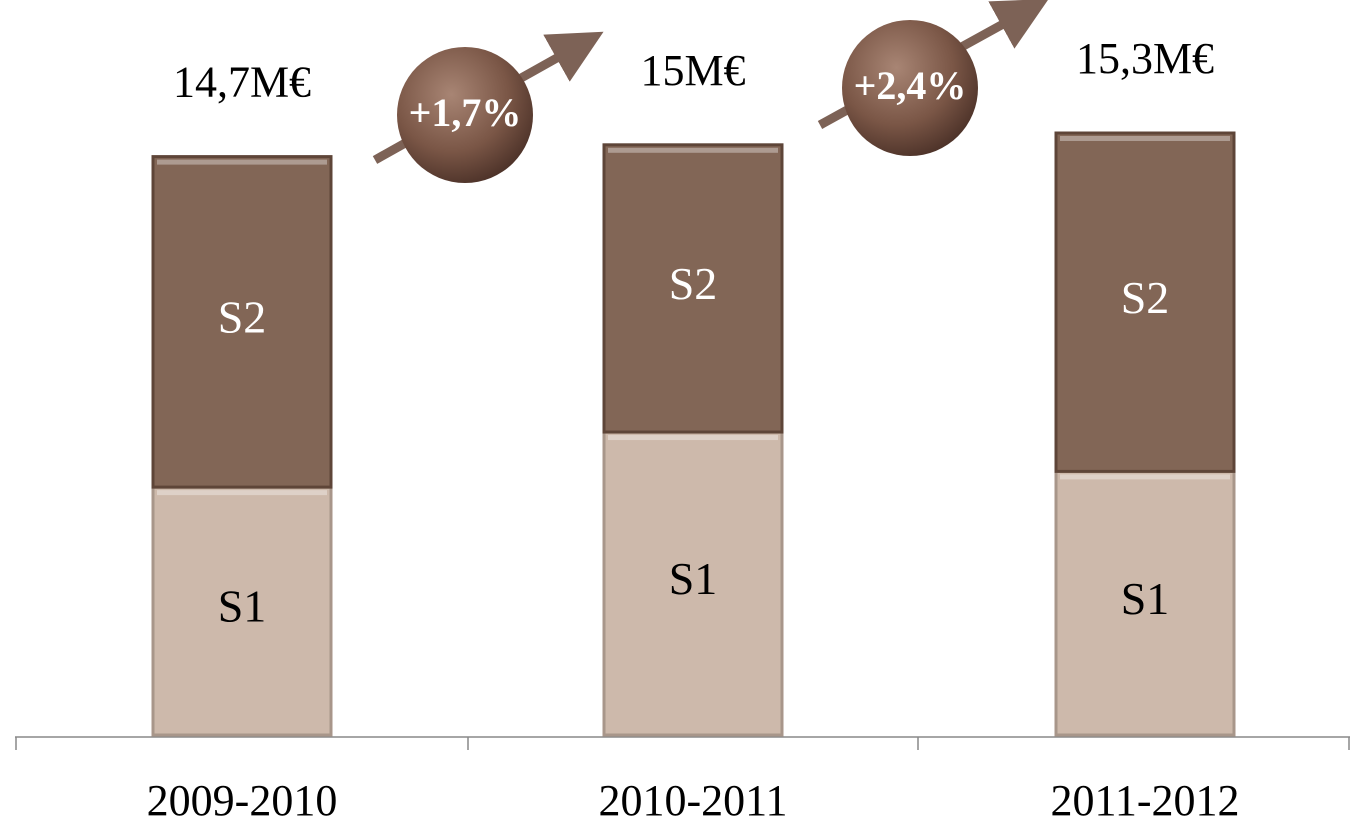 This screenshot has width=1350, height=822. Describe the element at coordinates (242, 82) in the screenshot. I see `total-label: 14,7M€` at that location.